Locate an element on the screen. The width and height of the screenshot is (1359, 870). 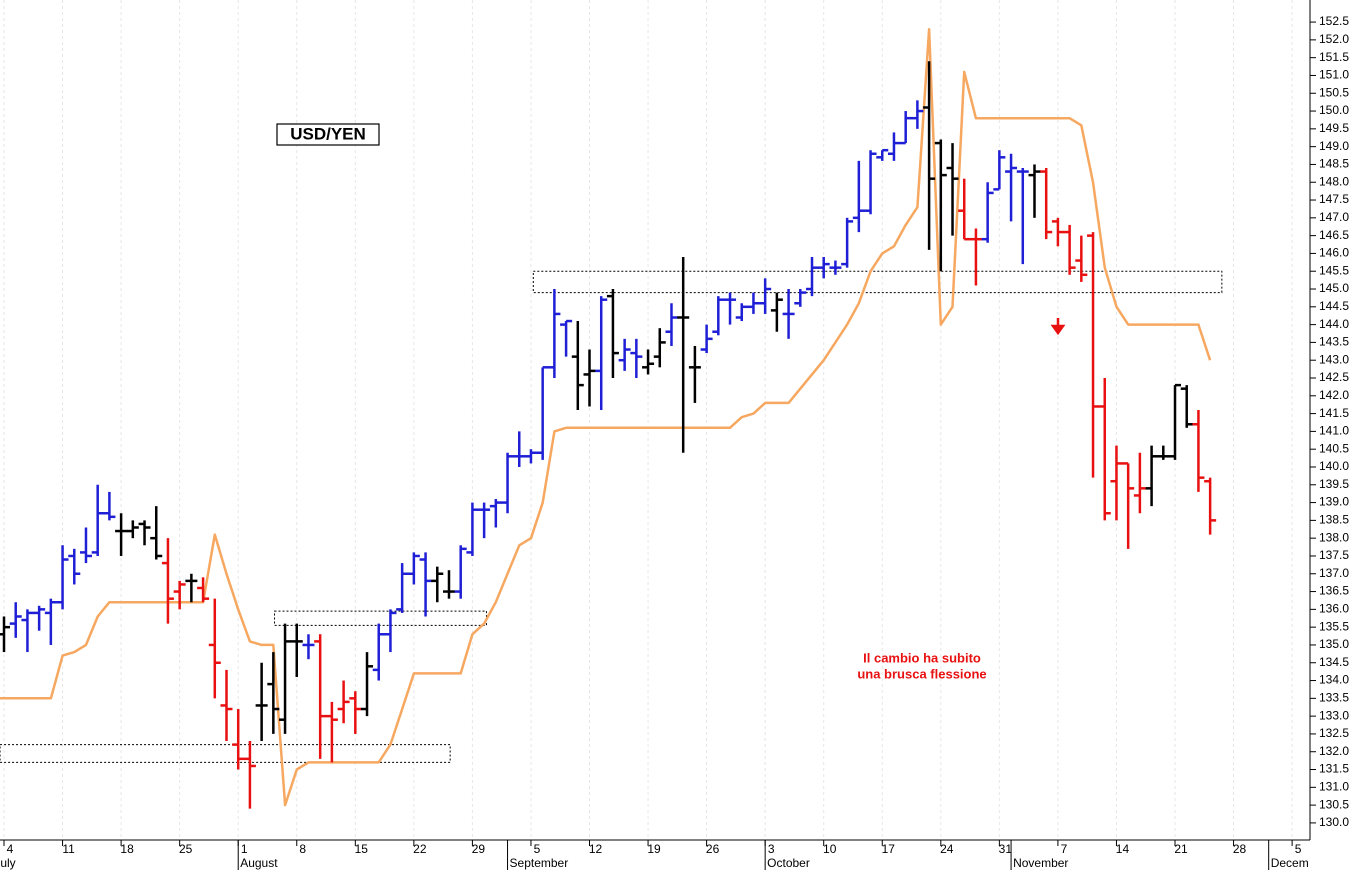
x-tick-label: 25 is located at coordinates (186, 849).